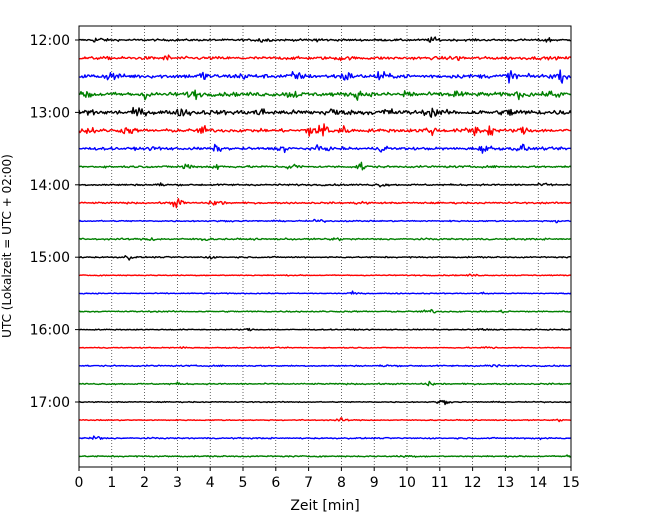 Image resolution: width=650 pixels, height=520 pixels. I want to click on x-tick-label: 0, so click(79, 483).